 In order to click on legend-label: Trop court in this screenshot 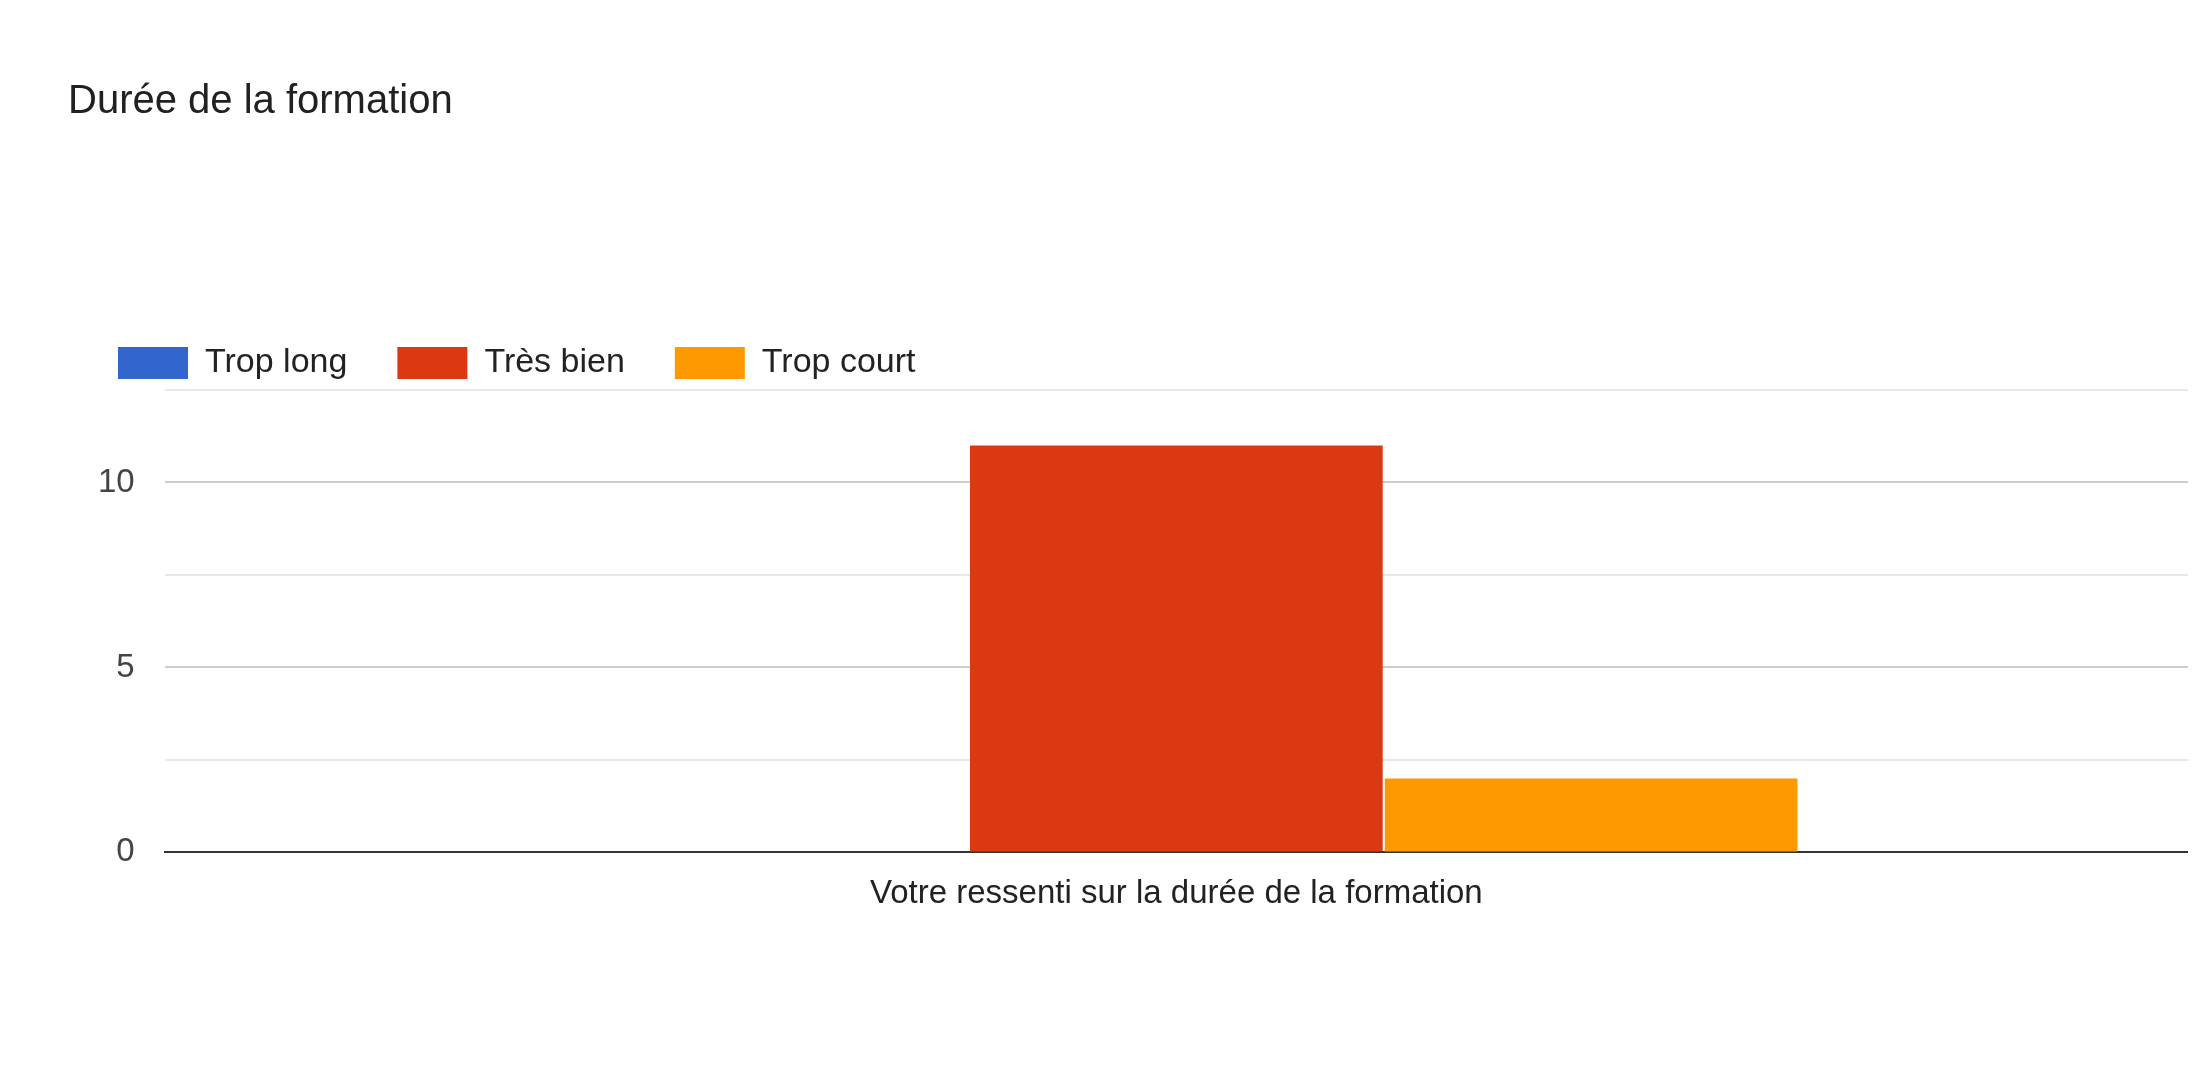, I will do `click(839, 360)`.